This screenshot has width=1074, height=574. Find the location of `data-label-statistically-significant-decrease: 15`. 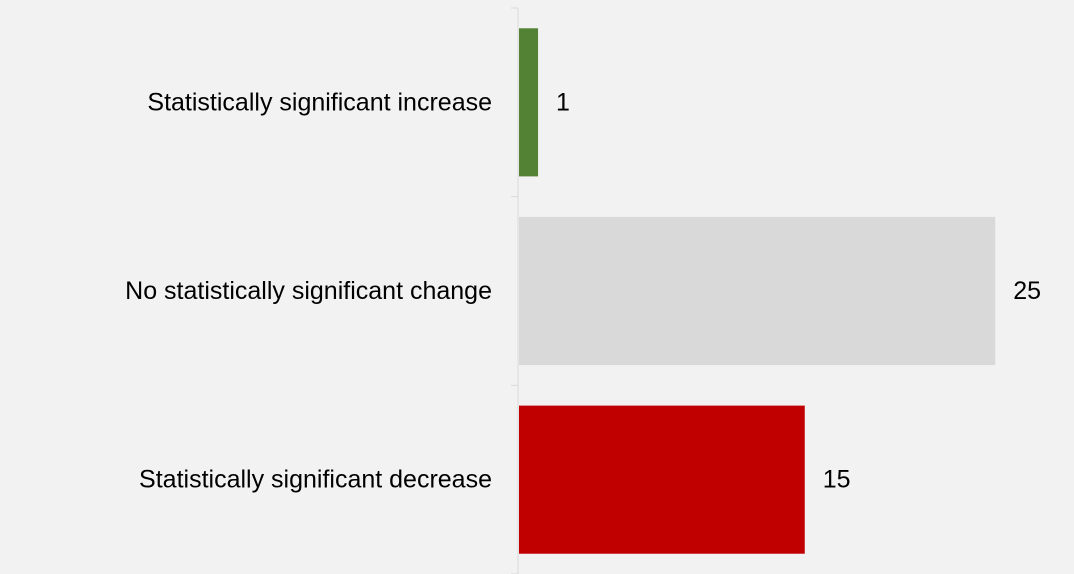

data-label-statistically-significant-decrease: 15 is located at coordinates (837, 480).